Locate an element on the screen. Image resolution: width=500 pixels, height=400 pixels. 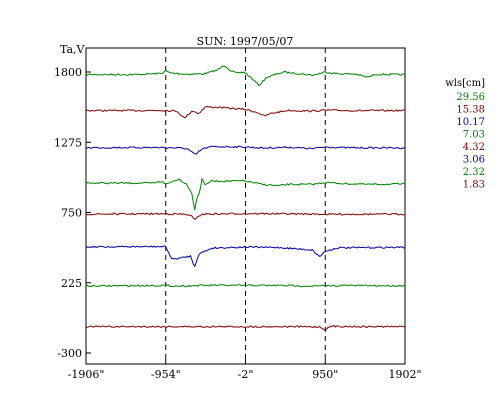
legend-entry-4: 4.32 is located at coordinates (474, 147).